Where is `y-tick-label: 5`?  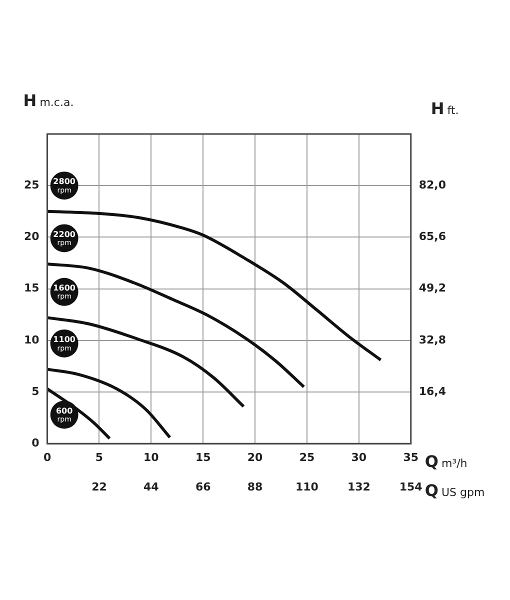
y-tick-label: 5 is located at coordinates (36, 391).